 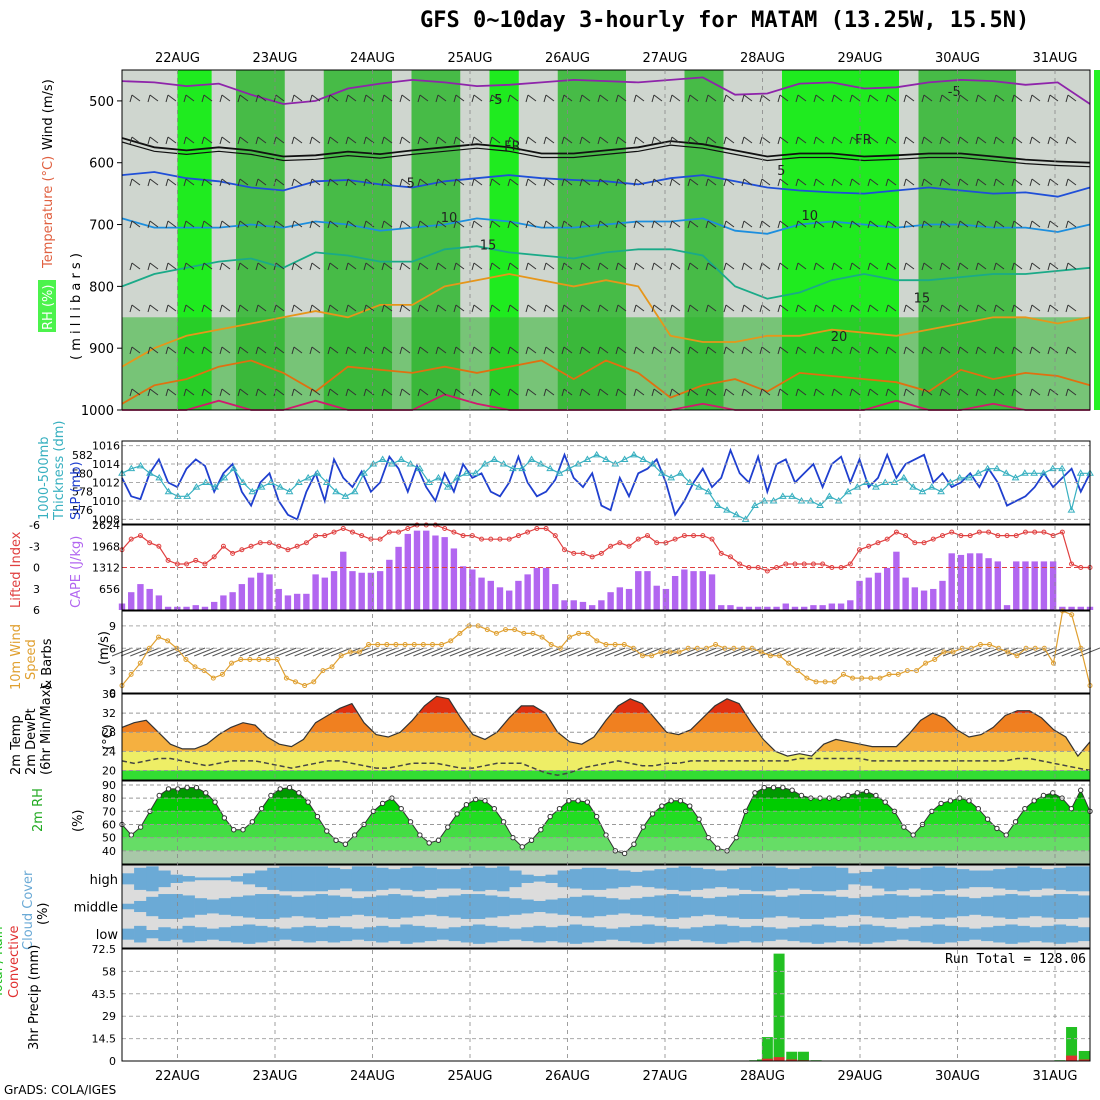 What do you see at coordinates (82, 473) in the screenshot?
I see `thickness-tick: 580` at bounding box center [82, 473].